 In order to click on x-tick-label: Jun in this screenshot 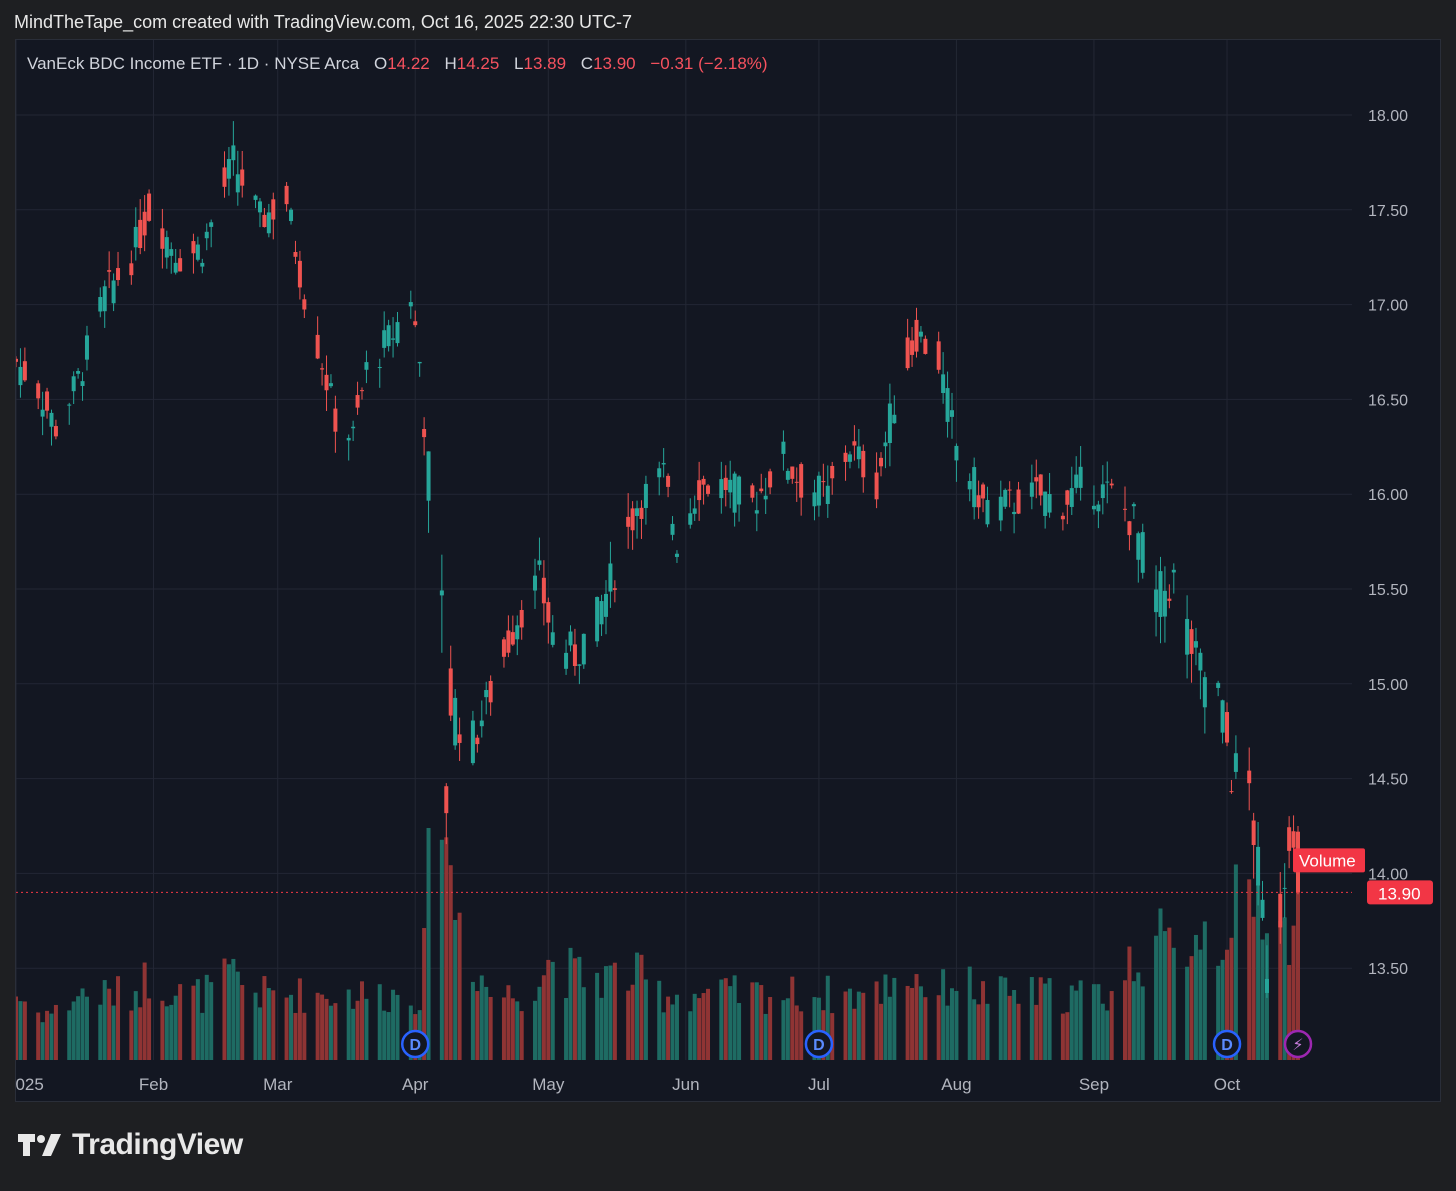, I will do `click(685, 1084)`.